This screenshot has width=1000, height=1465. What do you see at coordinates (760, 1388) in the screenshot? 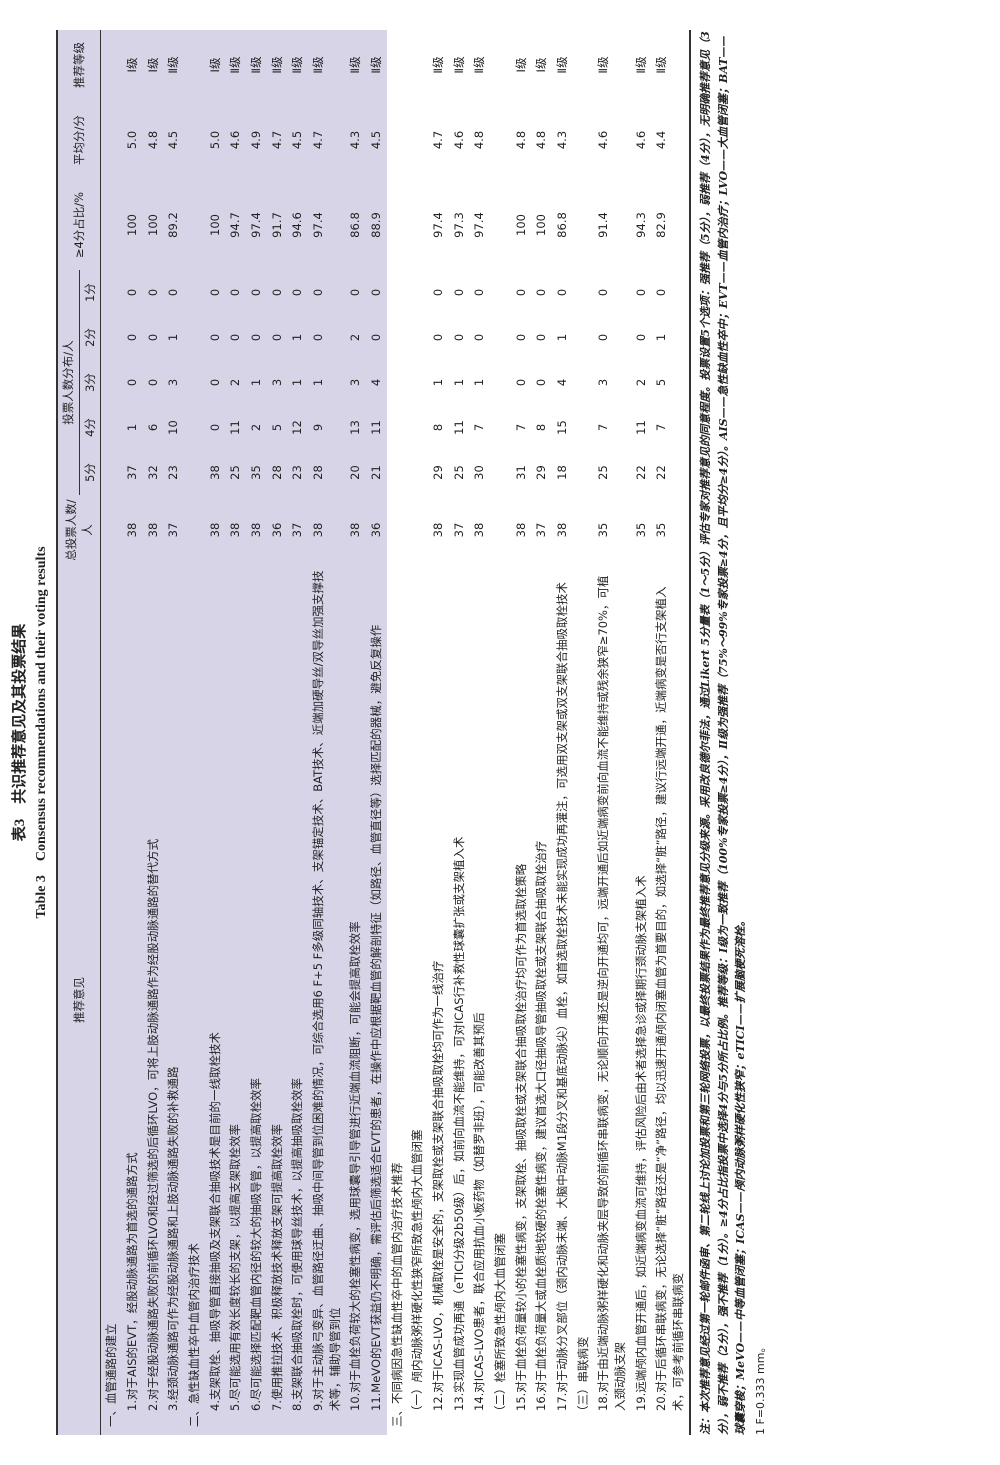
I see `footnote: 1 F=0.333 mm。` at bounding box center [760, 1388].